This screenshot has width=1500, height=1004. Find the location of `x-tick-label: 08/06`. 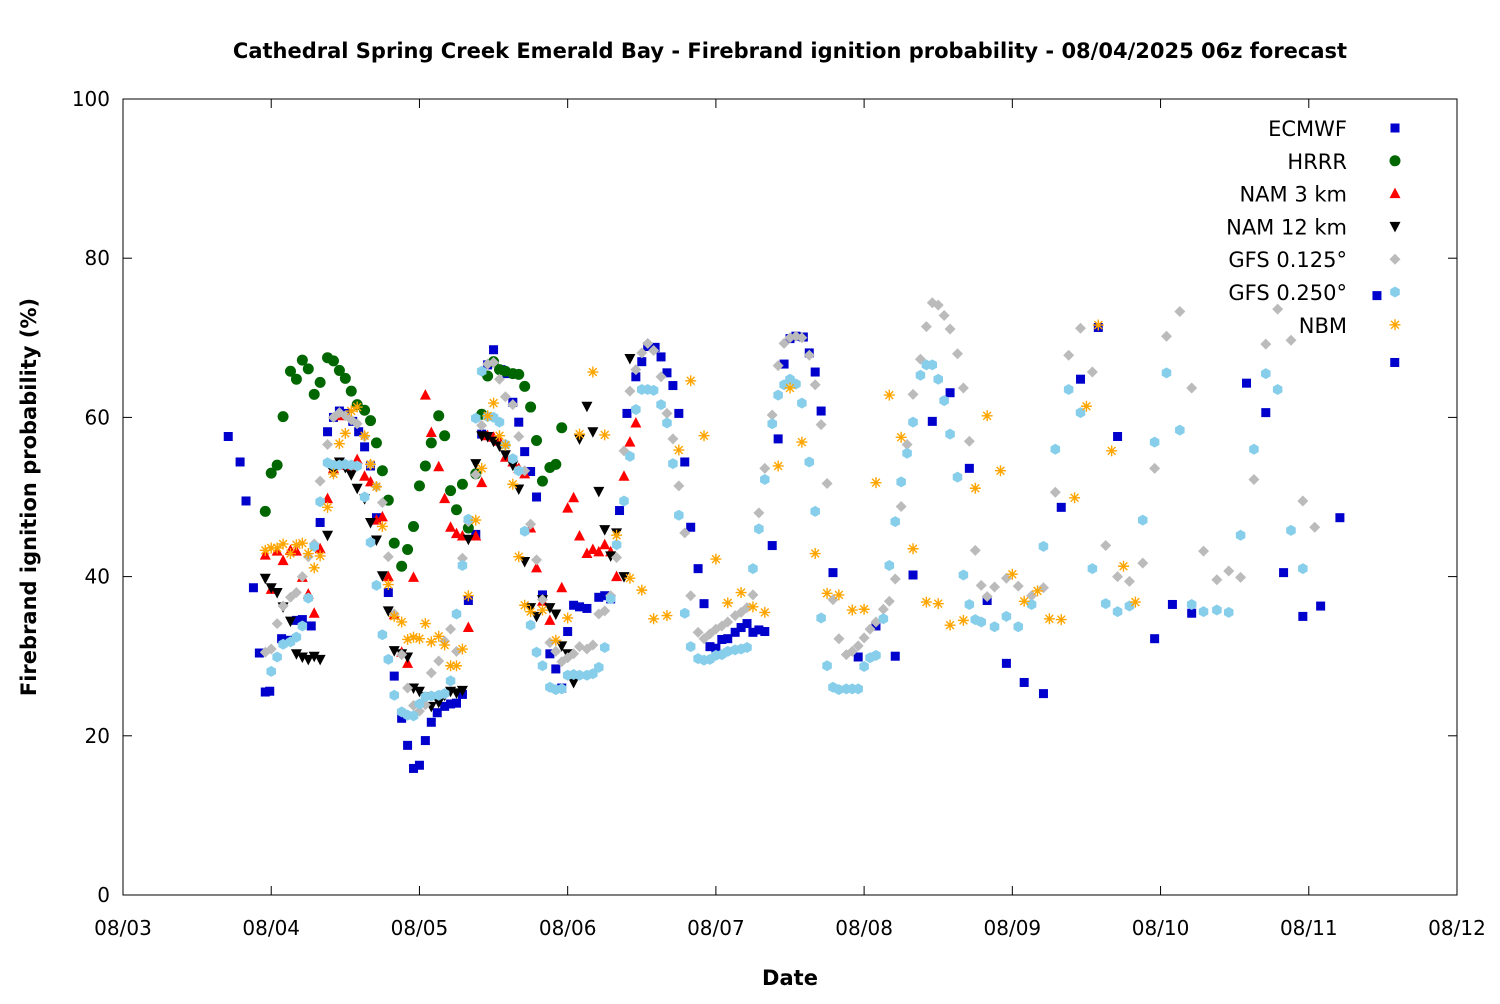

x-tick-label: 08/06 is located at coordinates (568, 928).